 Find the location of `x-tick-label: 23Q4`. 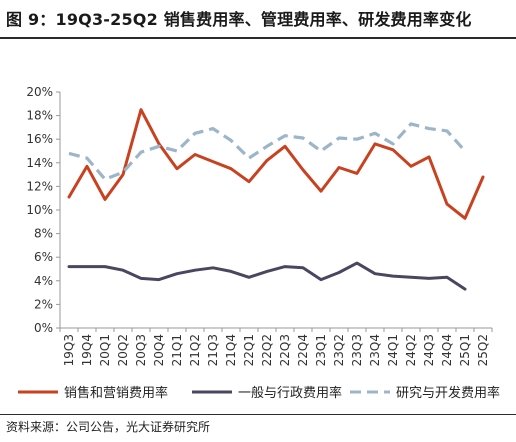

x-tick-label: 23Q4 is located at coordinates (375, 350).